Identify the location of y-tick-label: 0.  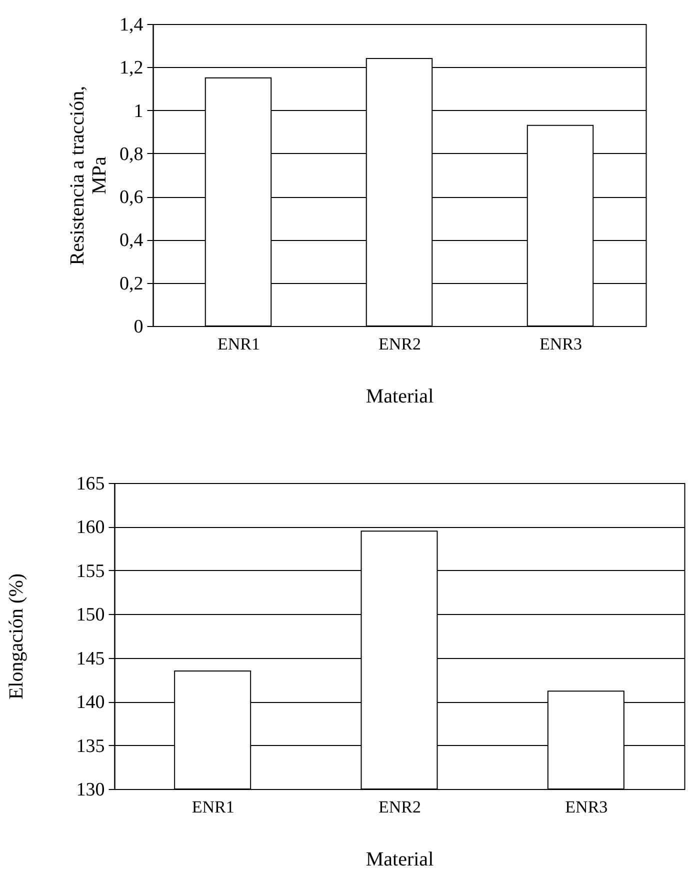
(139, 327).